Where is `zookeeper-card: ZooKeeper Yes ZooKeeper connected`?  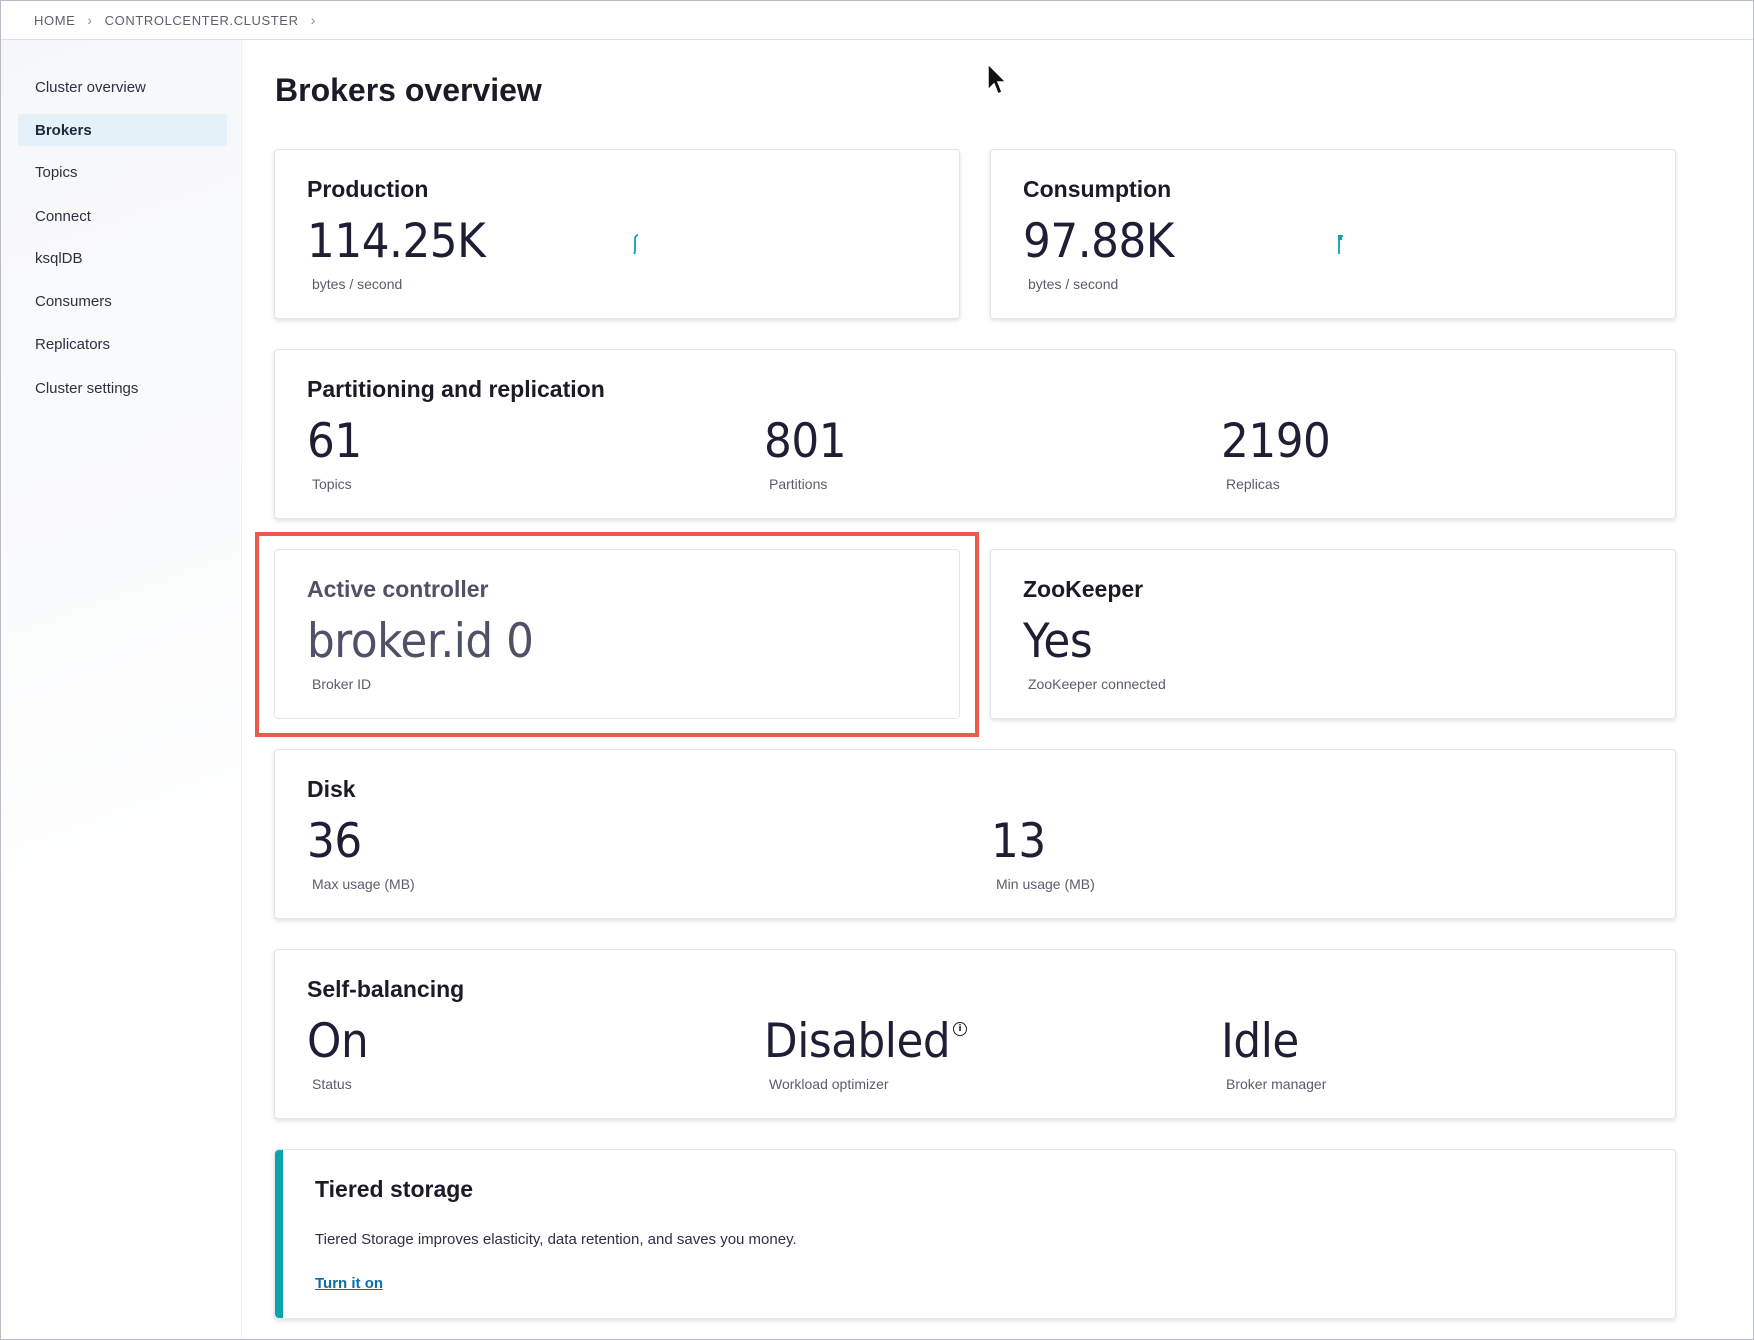
zookeeper-card: ZooKeeper Yes ZooKeeper connected is located at coordinates (1333, 634).